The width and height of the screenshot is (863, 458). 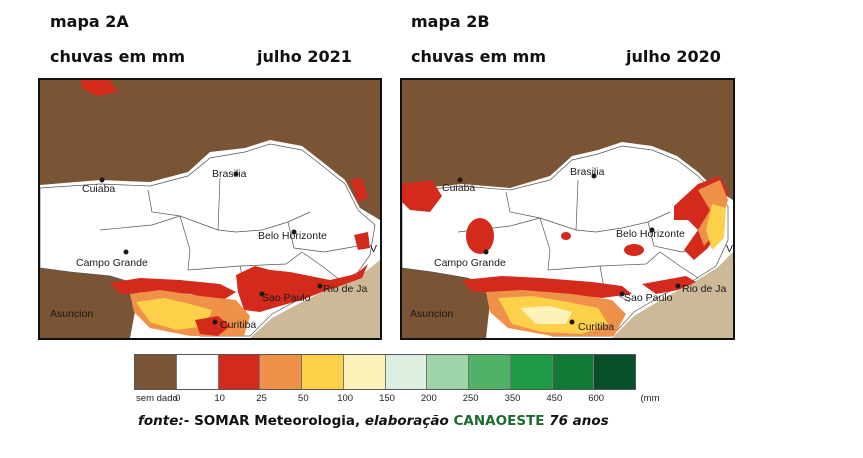 What do you see at coordinates (292, 236) in the screenshot?
I see `map-a-city-3: Belo Horizonte` at bounding box center [292, 236].